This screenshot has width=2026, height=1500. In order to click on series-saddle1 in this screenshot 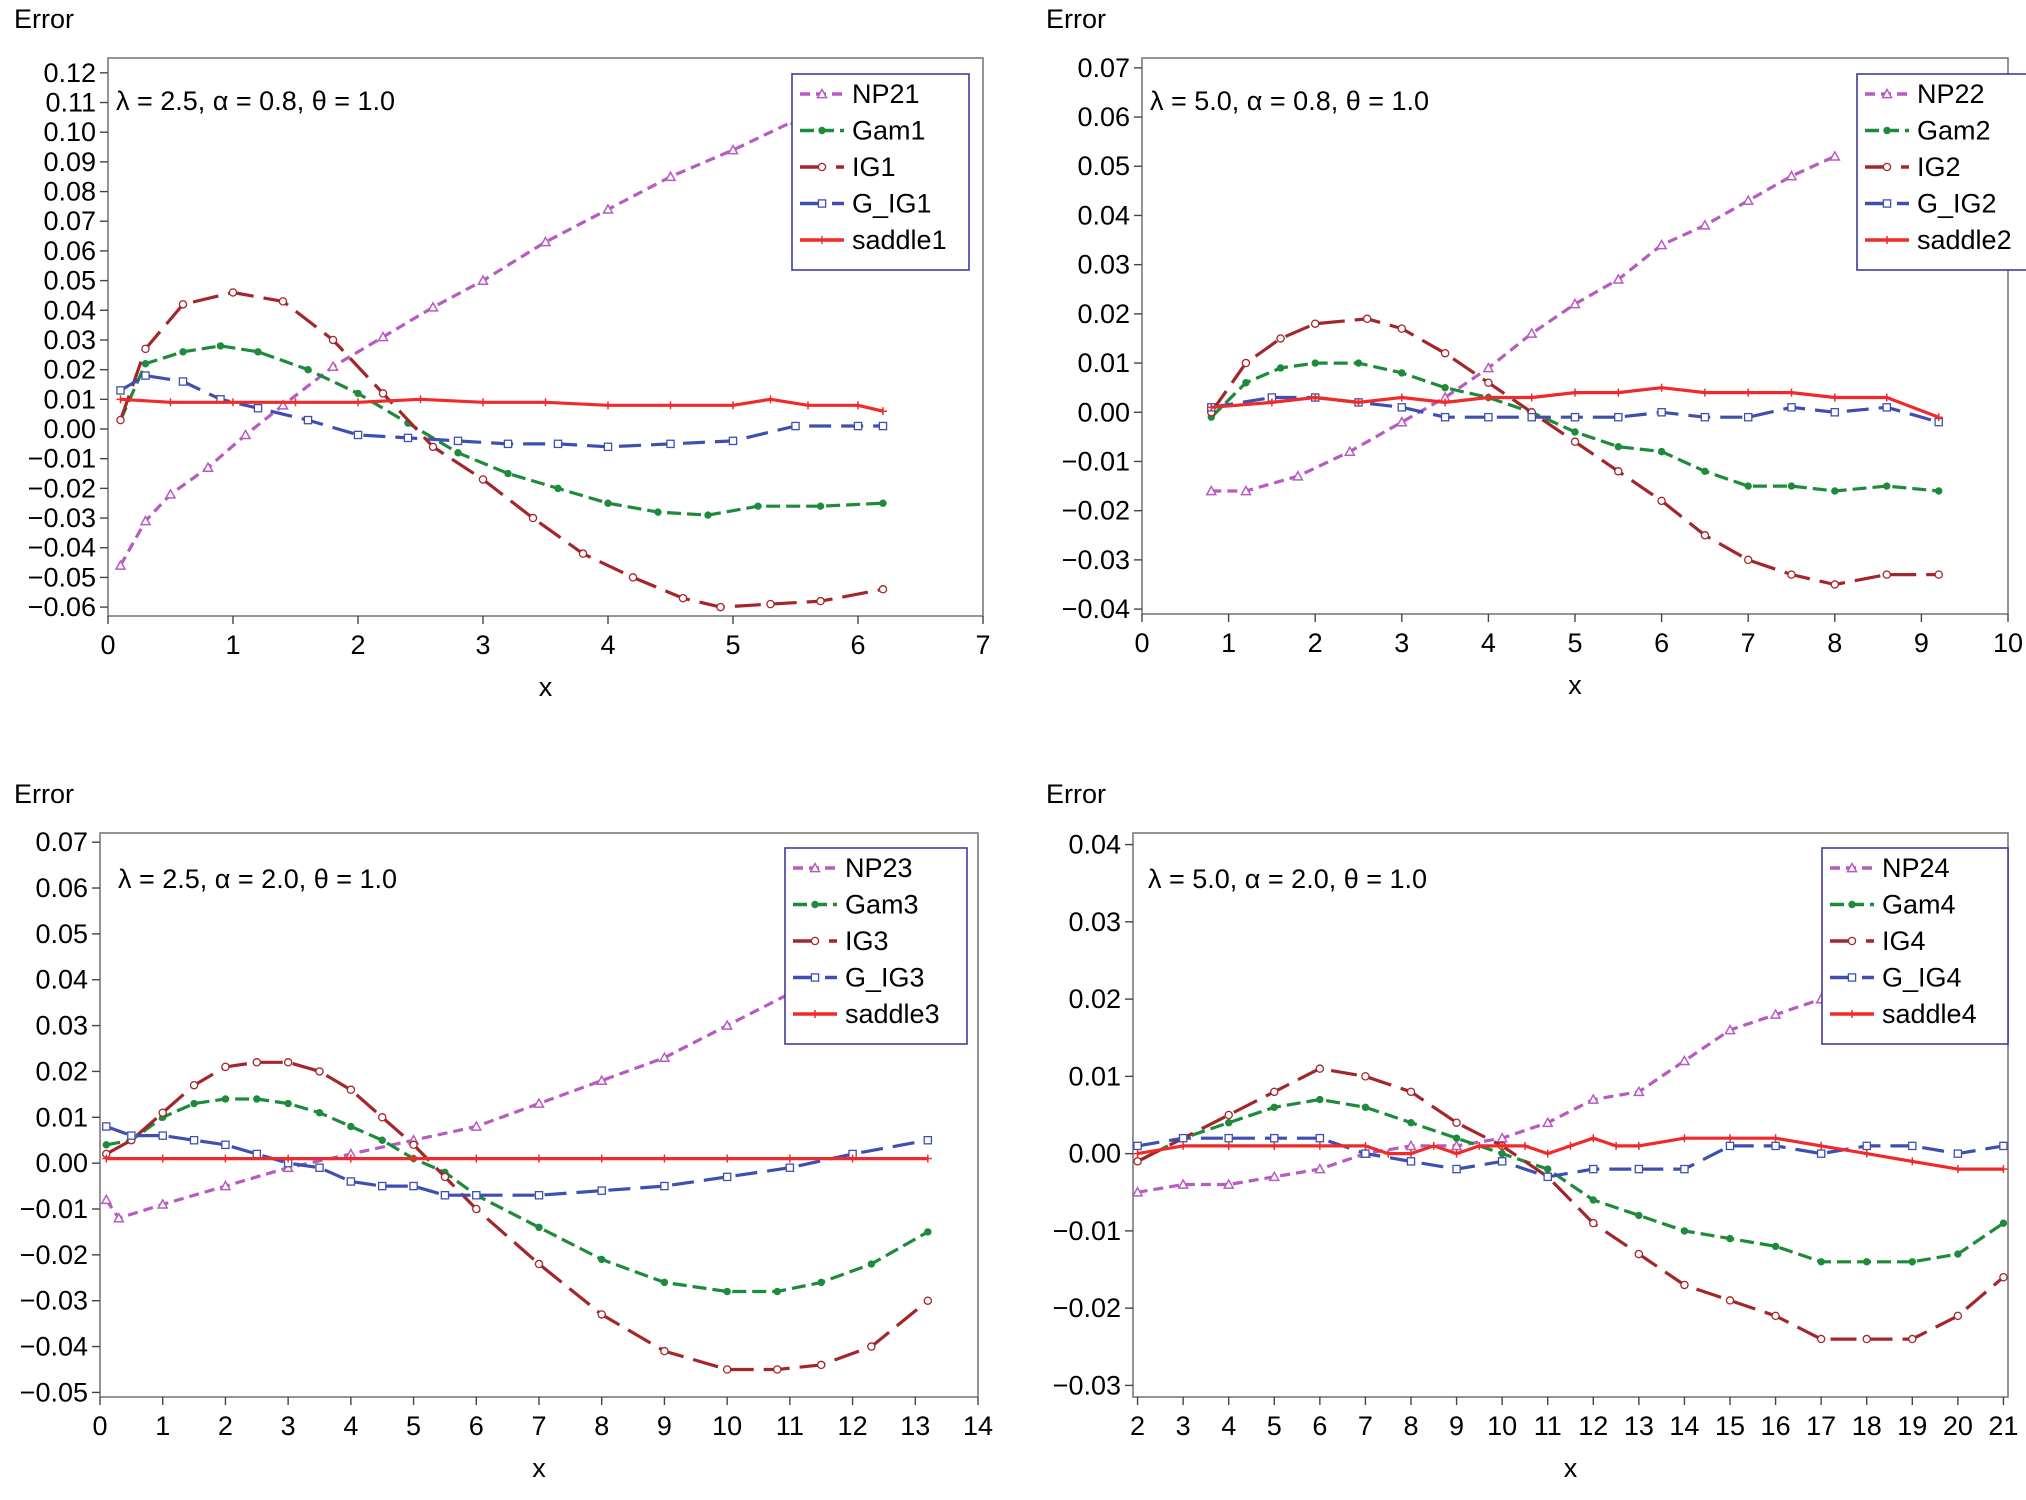, I will do `click(501, 405)`.